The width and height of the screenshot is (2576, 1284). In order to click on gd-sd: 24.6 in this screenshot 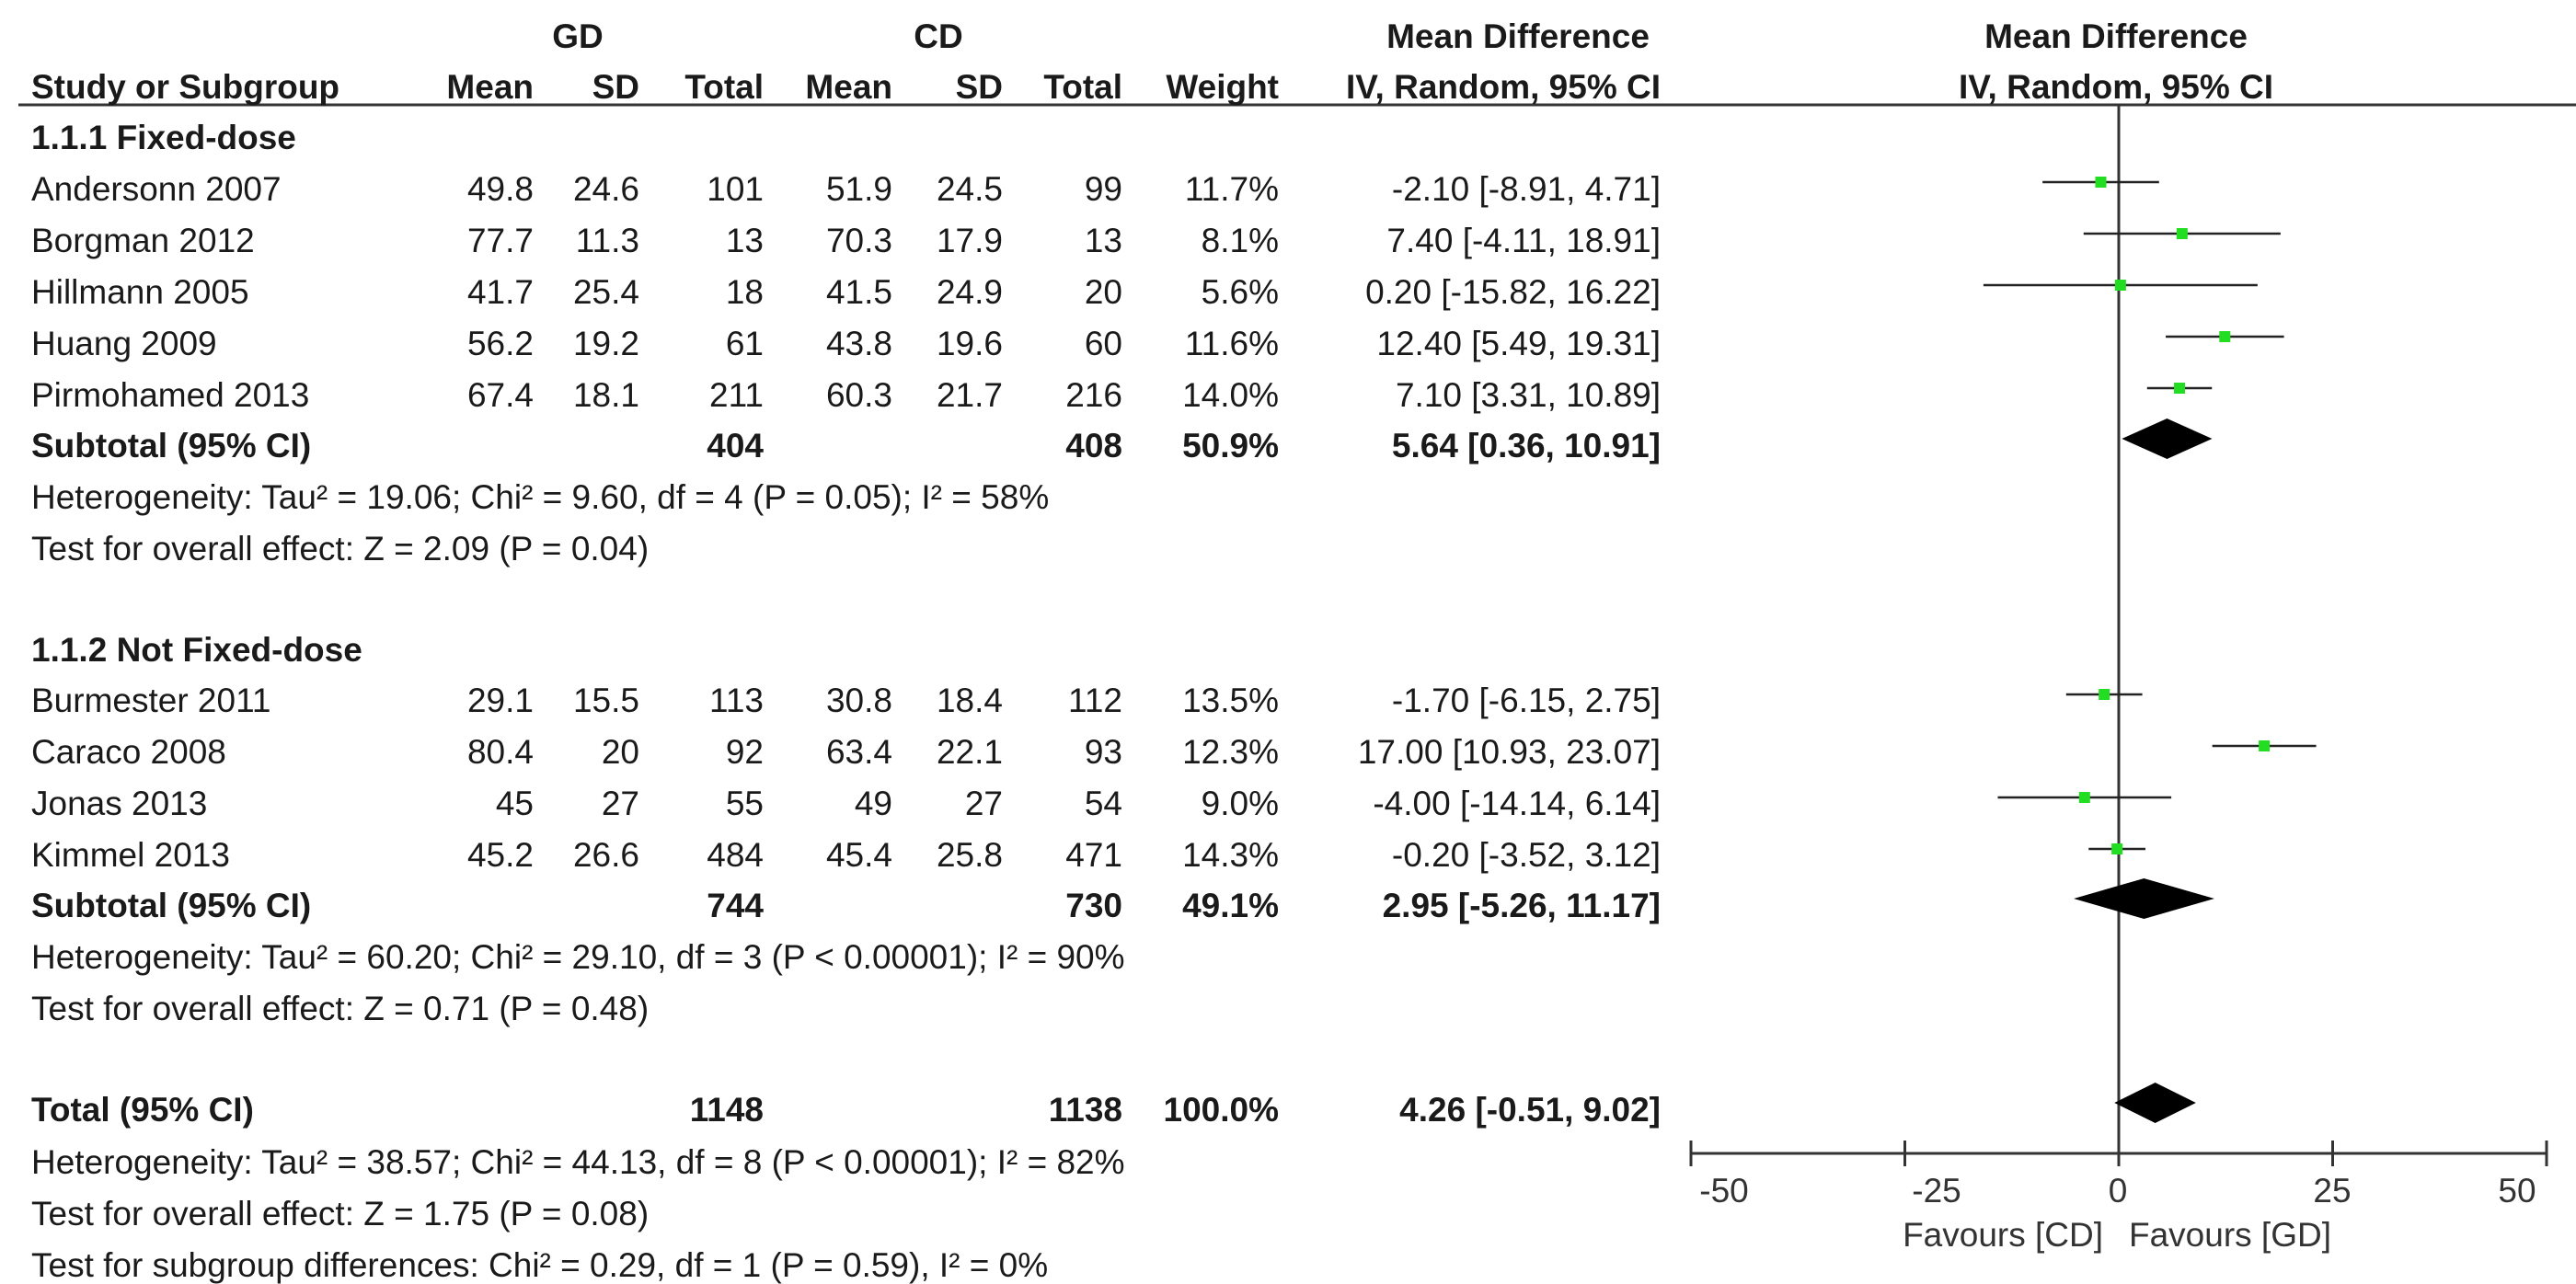, I will do `click(605, 189)`.